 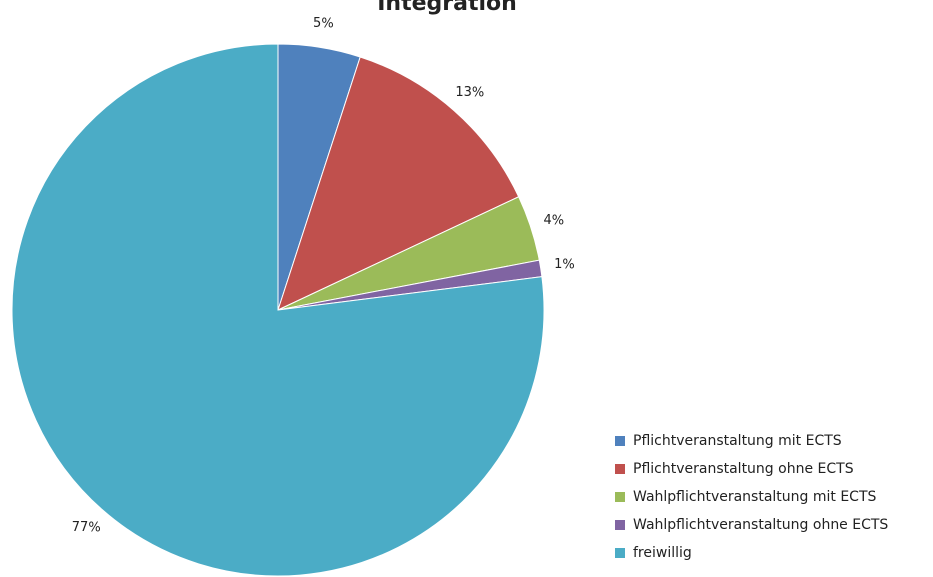 I want to click on legend-label: freiwillig, so click(x=662, y=553).